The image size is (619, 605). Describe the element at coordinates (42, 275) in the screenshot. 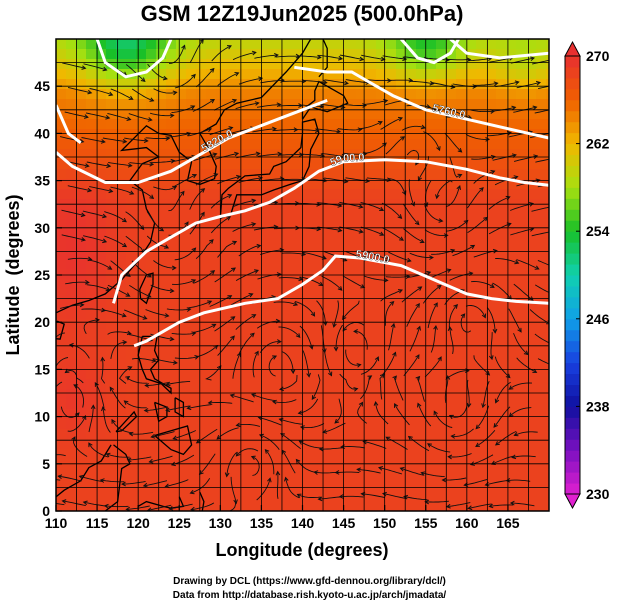

I see `y-tick-label: 25` at that location.